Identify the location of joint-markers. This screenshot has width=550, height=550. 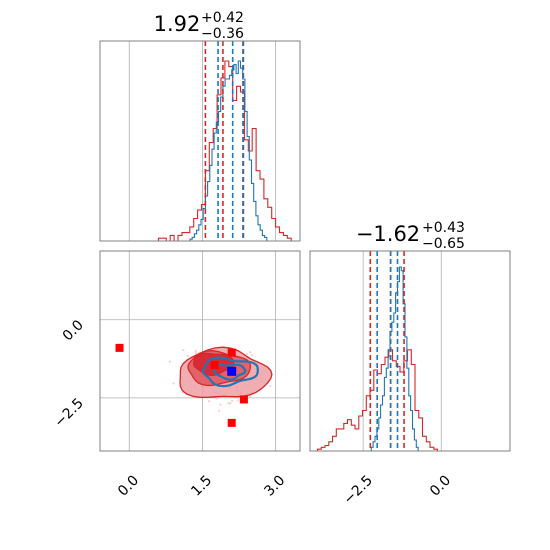
(181, 385).